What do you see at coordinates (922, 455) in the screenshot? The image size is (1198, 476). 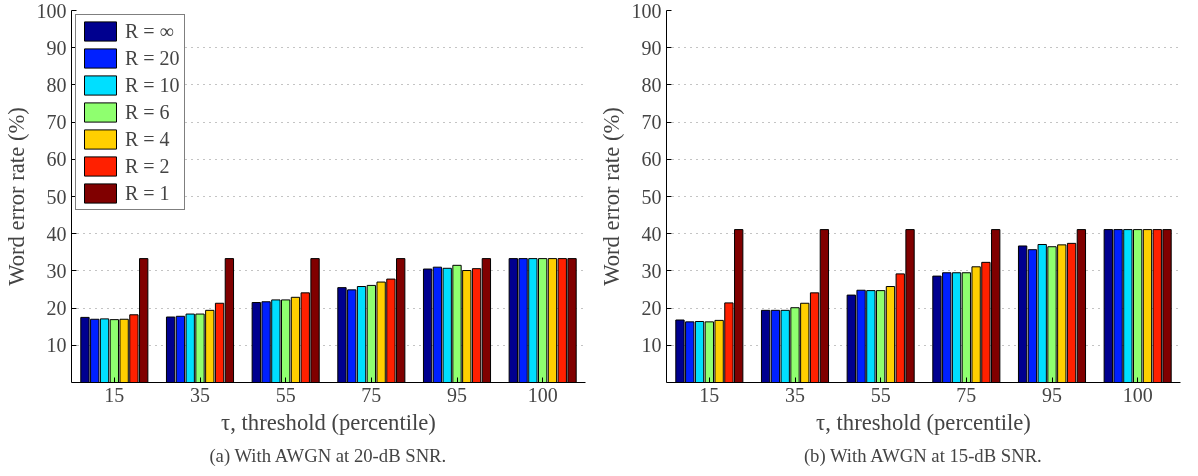 I see `text: (b) With AWGN at 15-dB SNR.` at bounding box center [922, 455].